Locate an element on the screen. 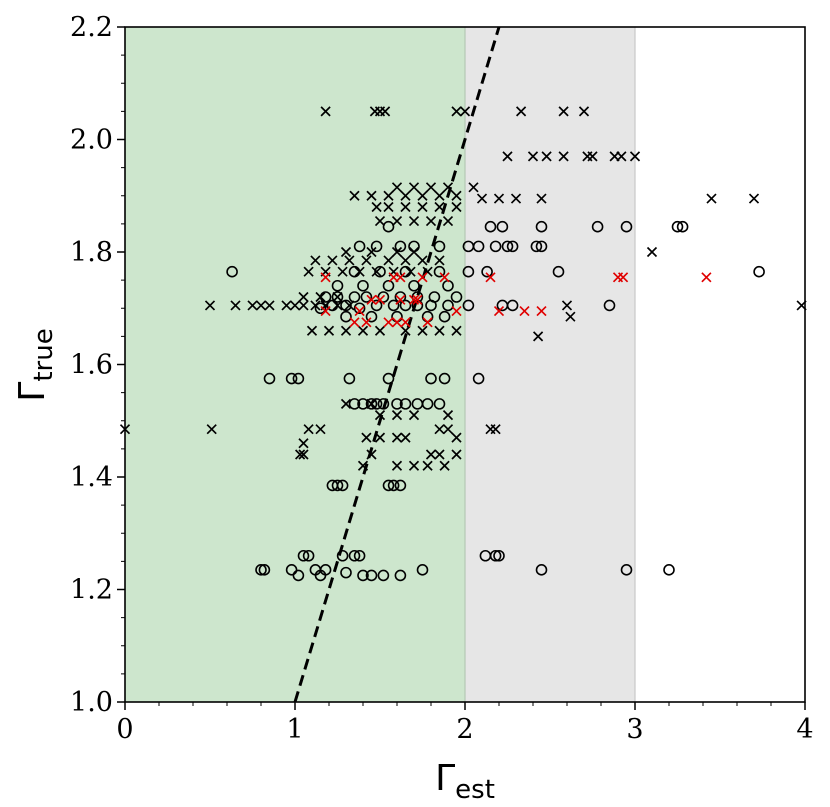 The width and height of the screenshot is (830, 807). y-axis-label: Γtrue is located at coordinates (35, 364).